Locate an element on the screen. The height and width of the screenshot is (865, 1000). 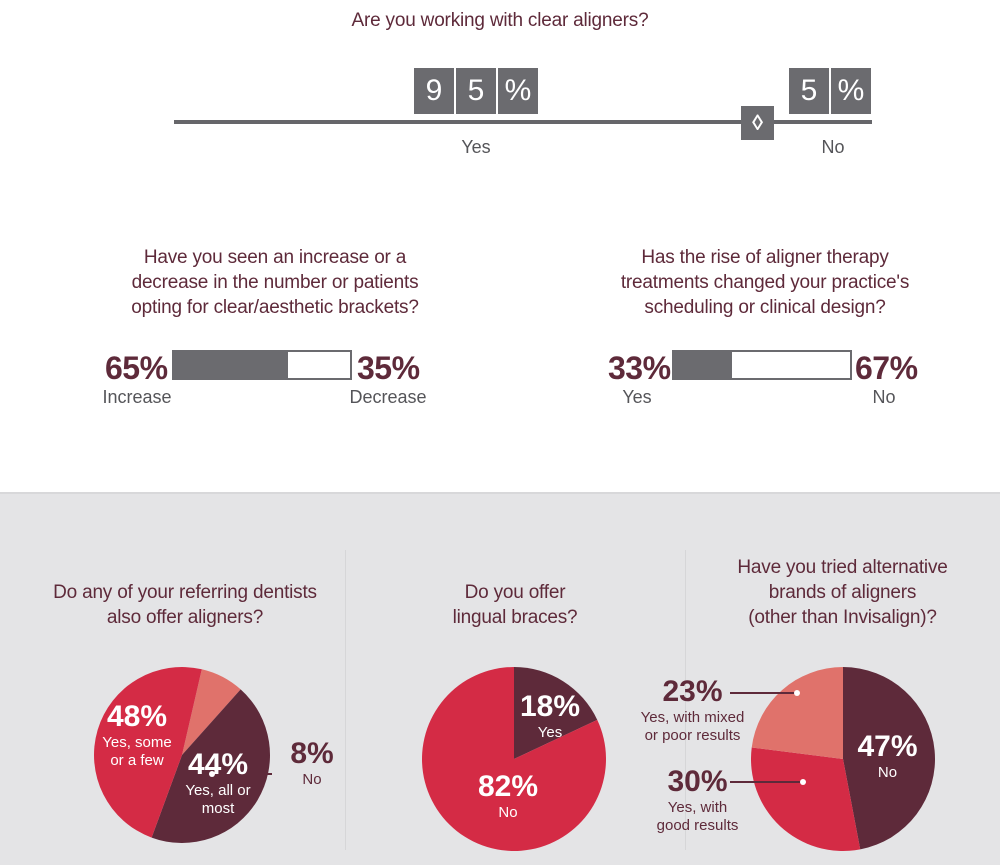
q3-right-label: No is located at coordinates (884, 397).